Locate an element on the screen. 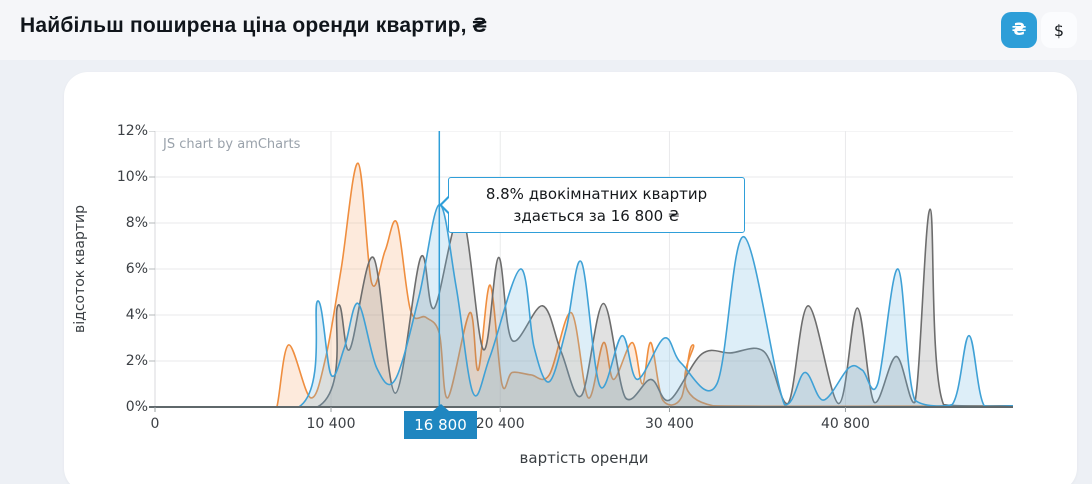  y-tick-label: 12% is located at coordinates (132, 131).